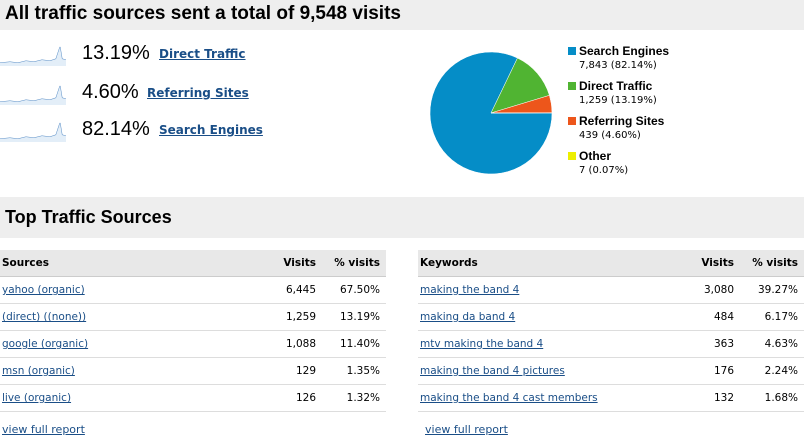 The image size is (804, 444). I want to click on table-cell: 176, so click(723, 371).